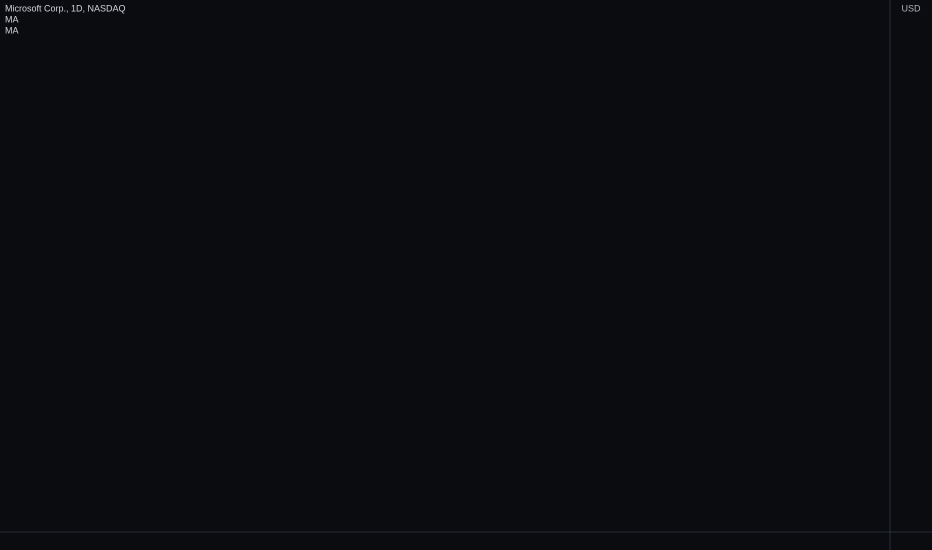 This screenshot has height=550, width=932. Describe the element at coordinates (65, 8) in the screenshot. I see `symbol-title: Microsoft Corp., 1D, NASDAQ` at that location.